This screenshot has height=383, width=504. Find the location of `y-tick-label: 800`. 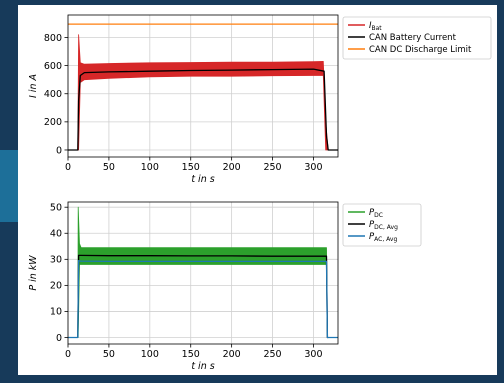

y-tick-label: 800 is located at coordinates (53, 38).